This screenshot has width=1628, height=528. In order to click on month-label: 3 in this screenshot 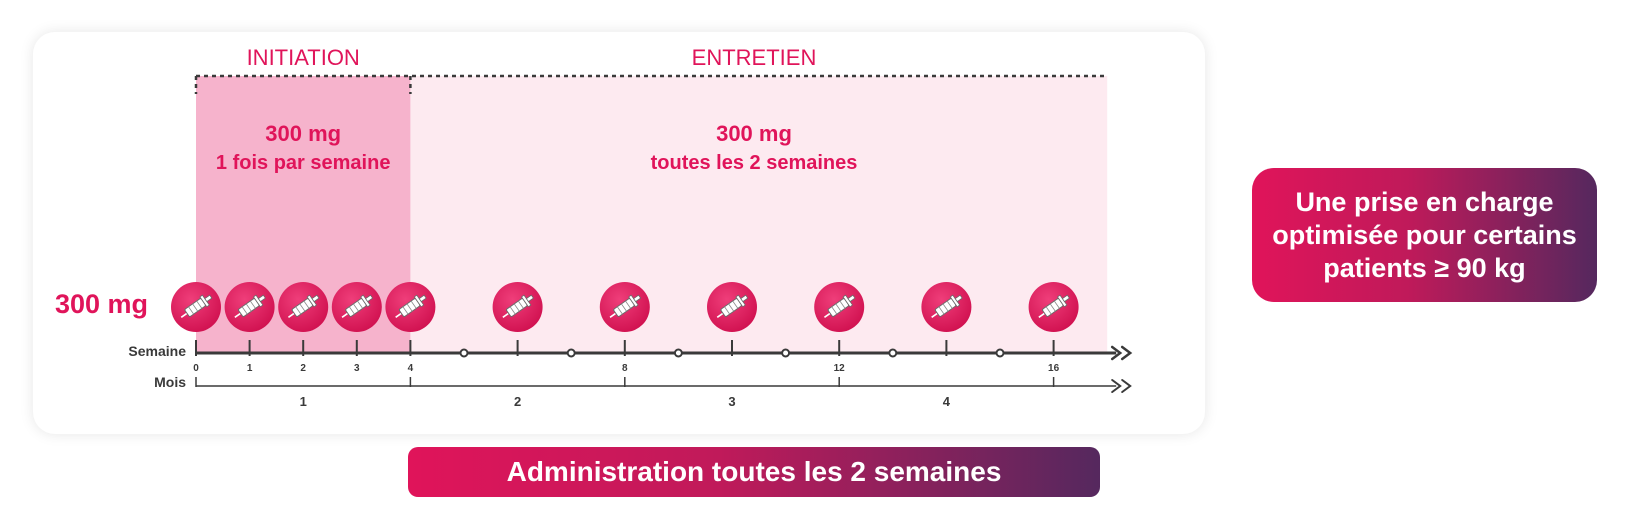, I will do `click(731, 401)`.